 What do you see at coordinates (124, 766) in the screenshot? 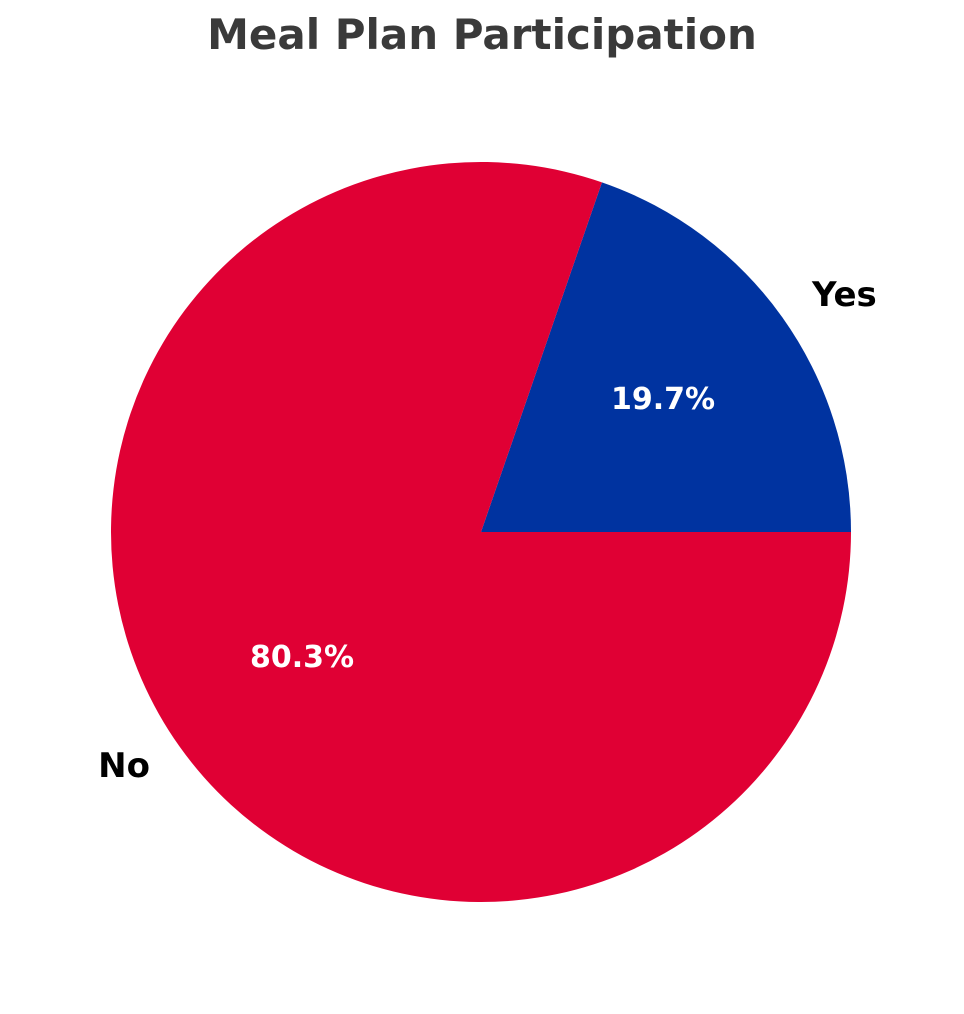
I see `slice-label-no: No` at bounding box center [124, 766].